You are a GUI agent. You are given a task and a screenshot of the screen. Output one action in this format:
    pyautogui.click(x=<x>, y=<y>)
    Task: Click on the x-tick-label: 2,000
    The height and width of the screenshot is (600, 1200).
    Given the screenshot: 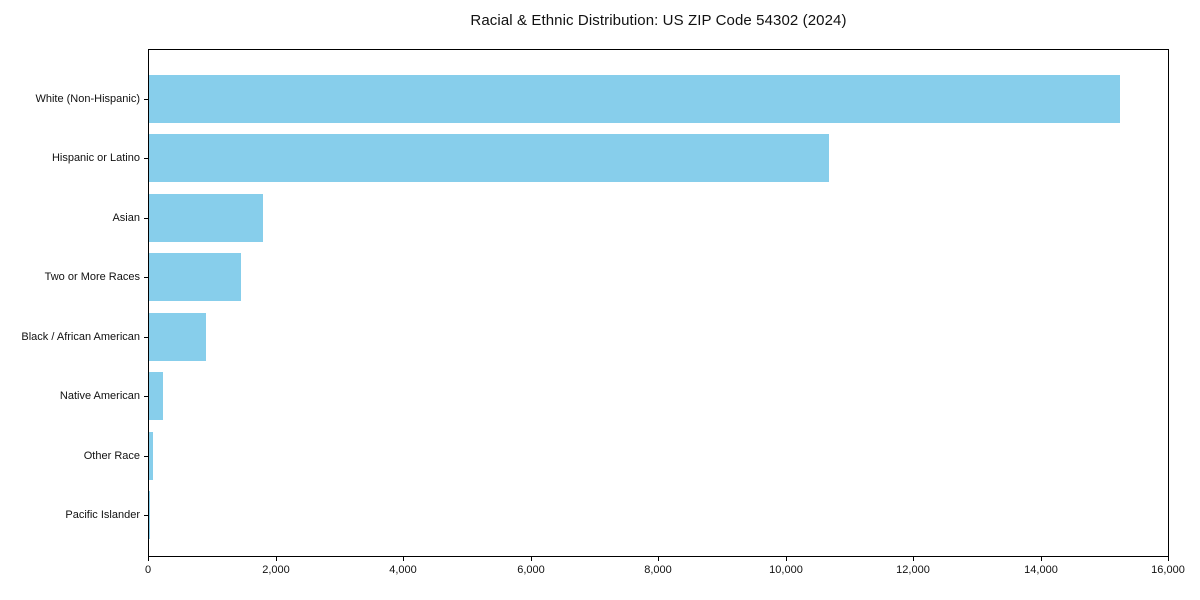 What is the action you would take?
    pyautogui.click(x=276, y=570)
    